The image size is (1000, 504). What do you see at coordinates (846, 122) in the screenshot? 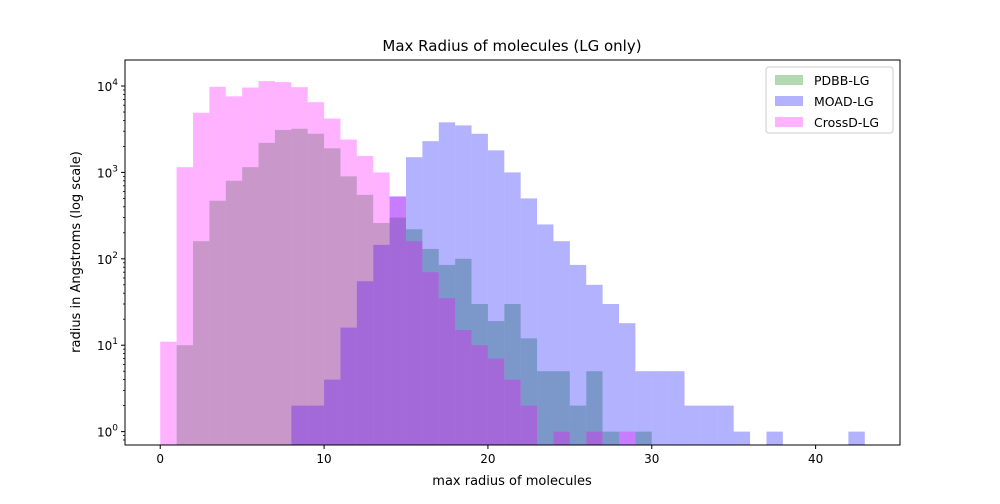
I see `legend-label: CrossD-LG` at bounding box center [846, 122].